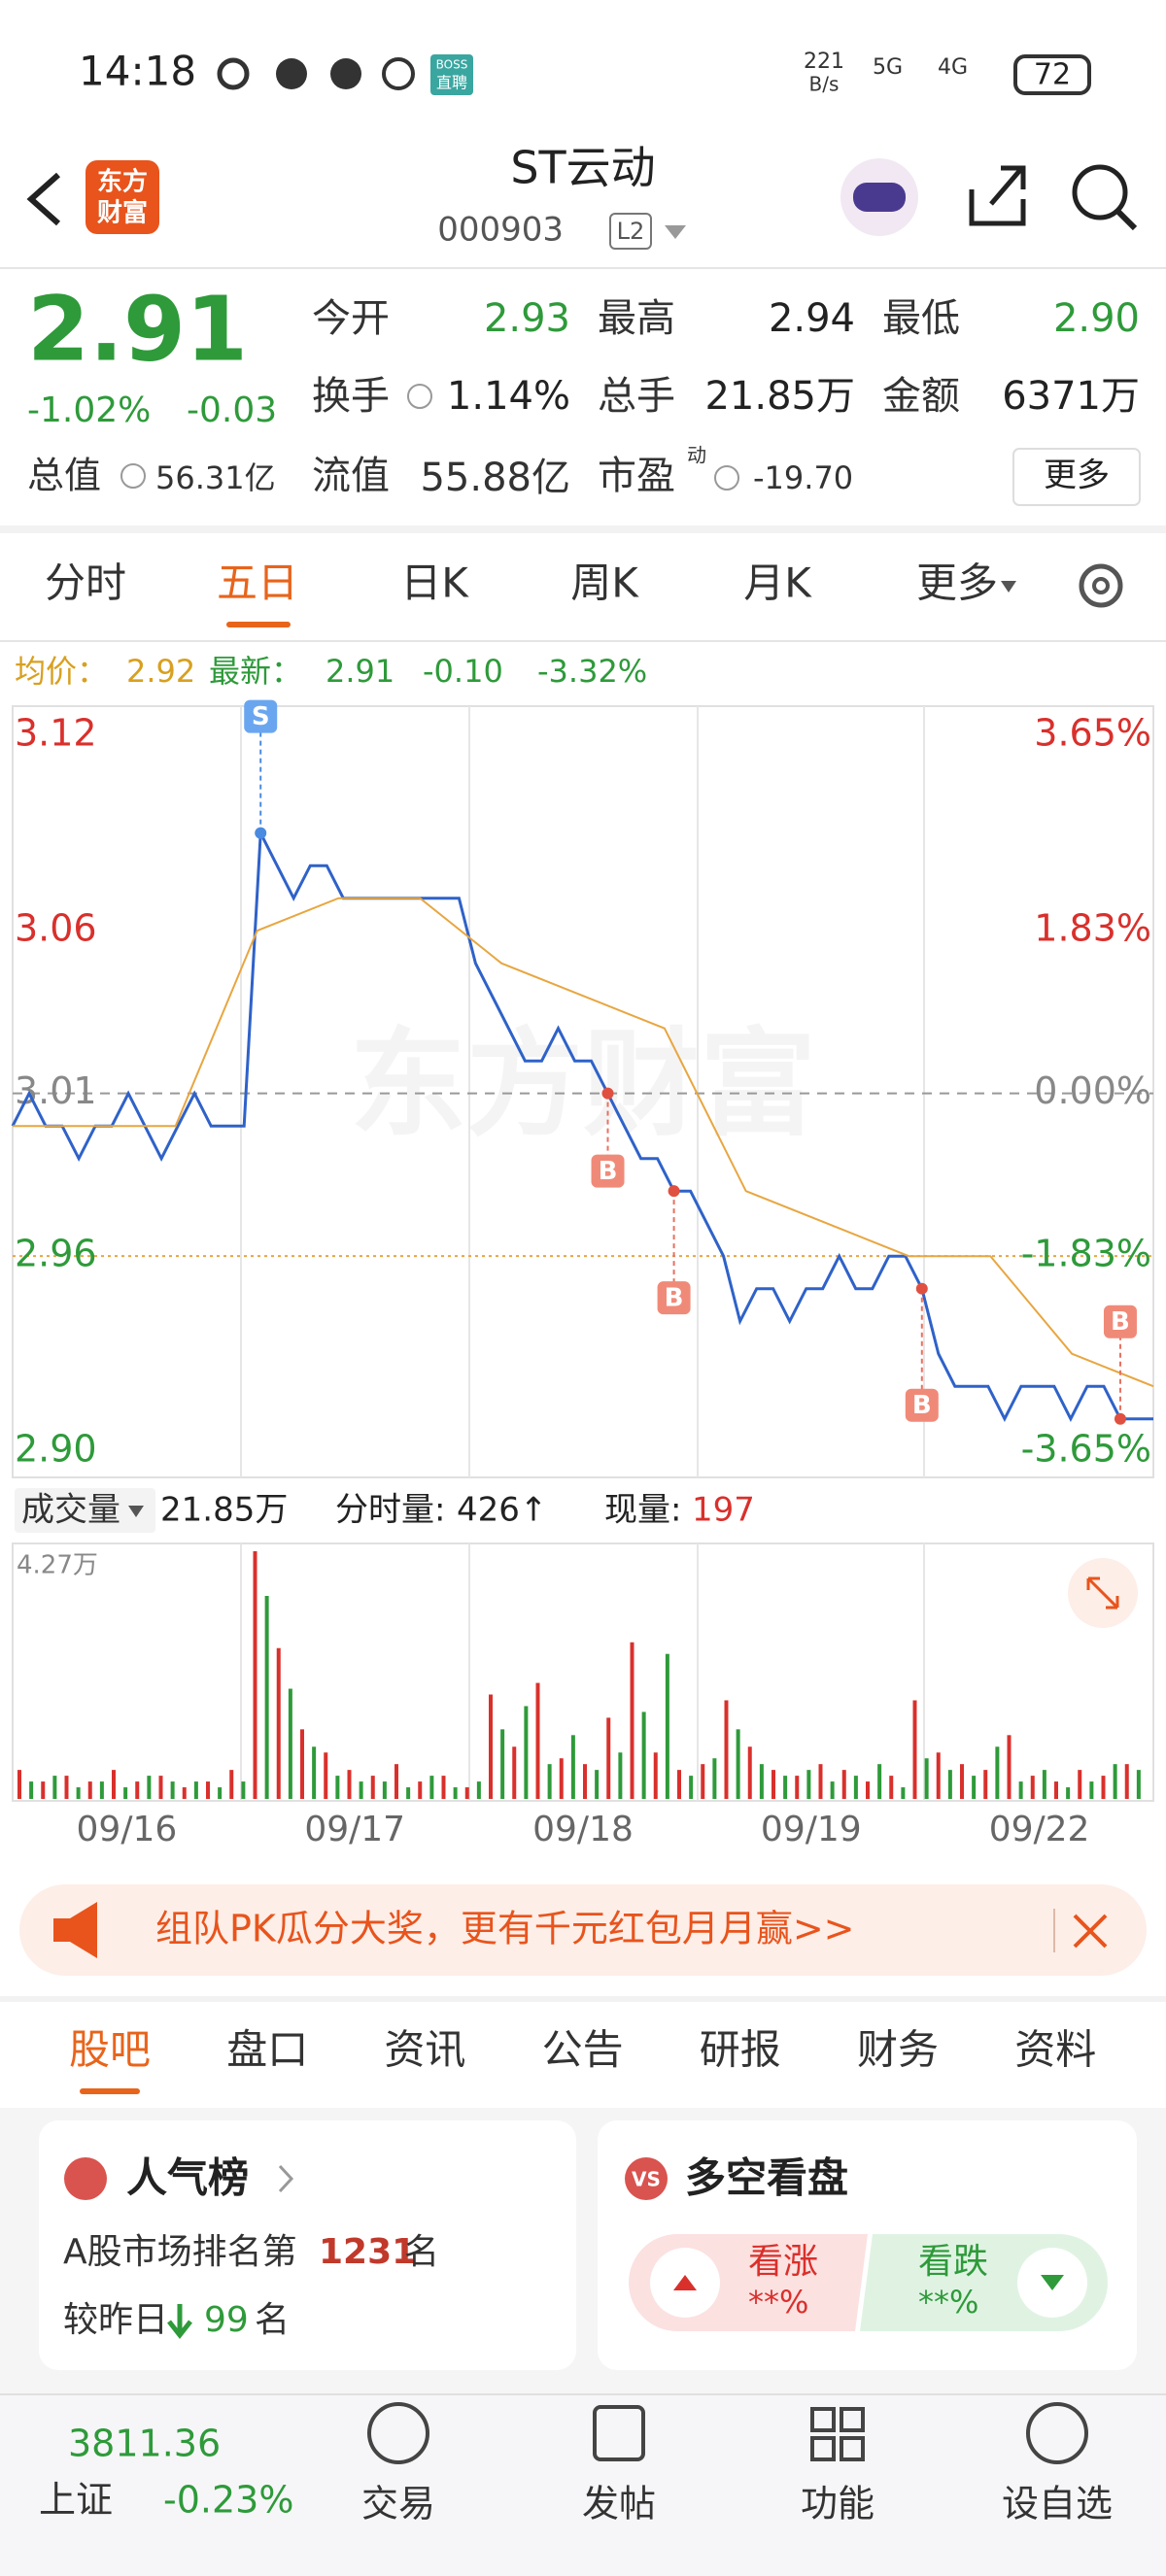  What do you see at coordinates (137, 71) in the screenshot?
I see `time: 14:18` at bounding box center [137, 71].